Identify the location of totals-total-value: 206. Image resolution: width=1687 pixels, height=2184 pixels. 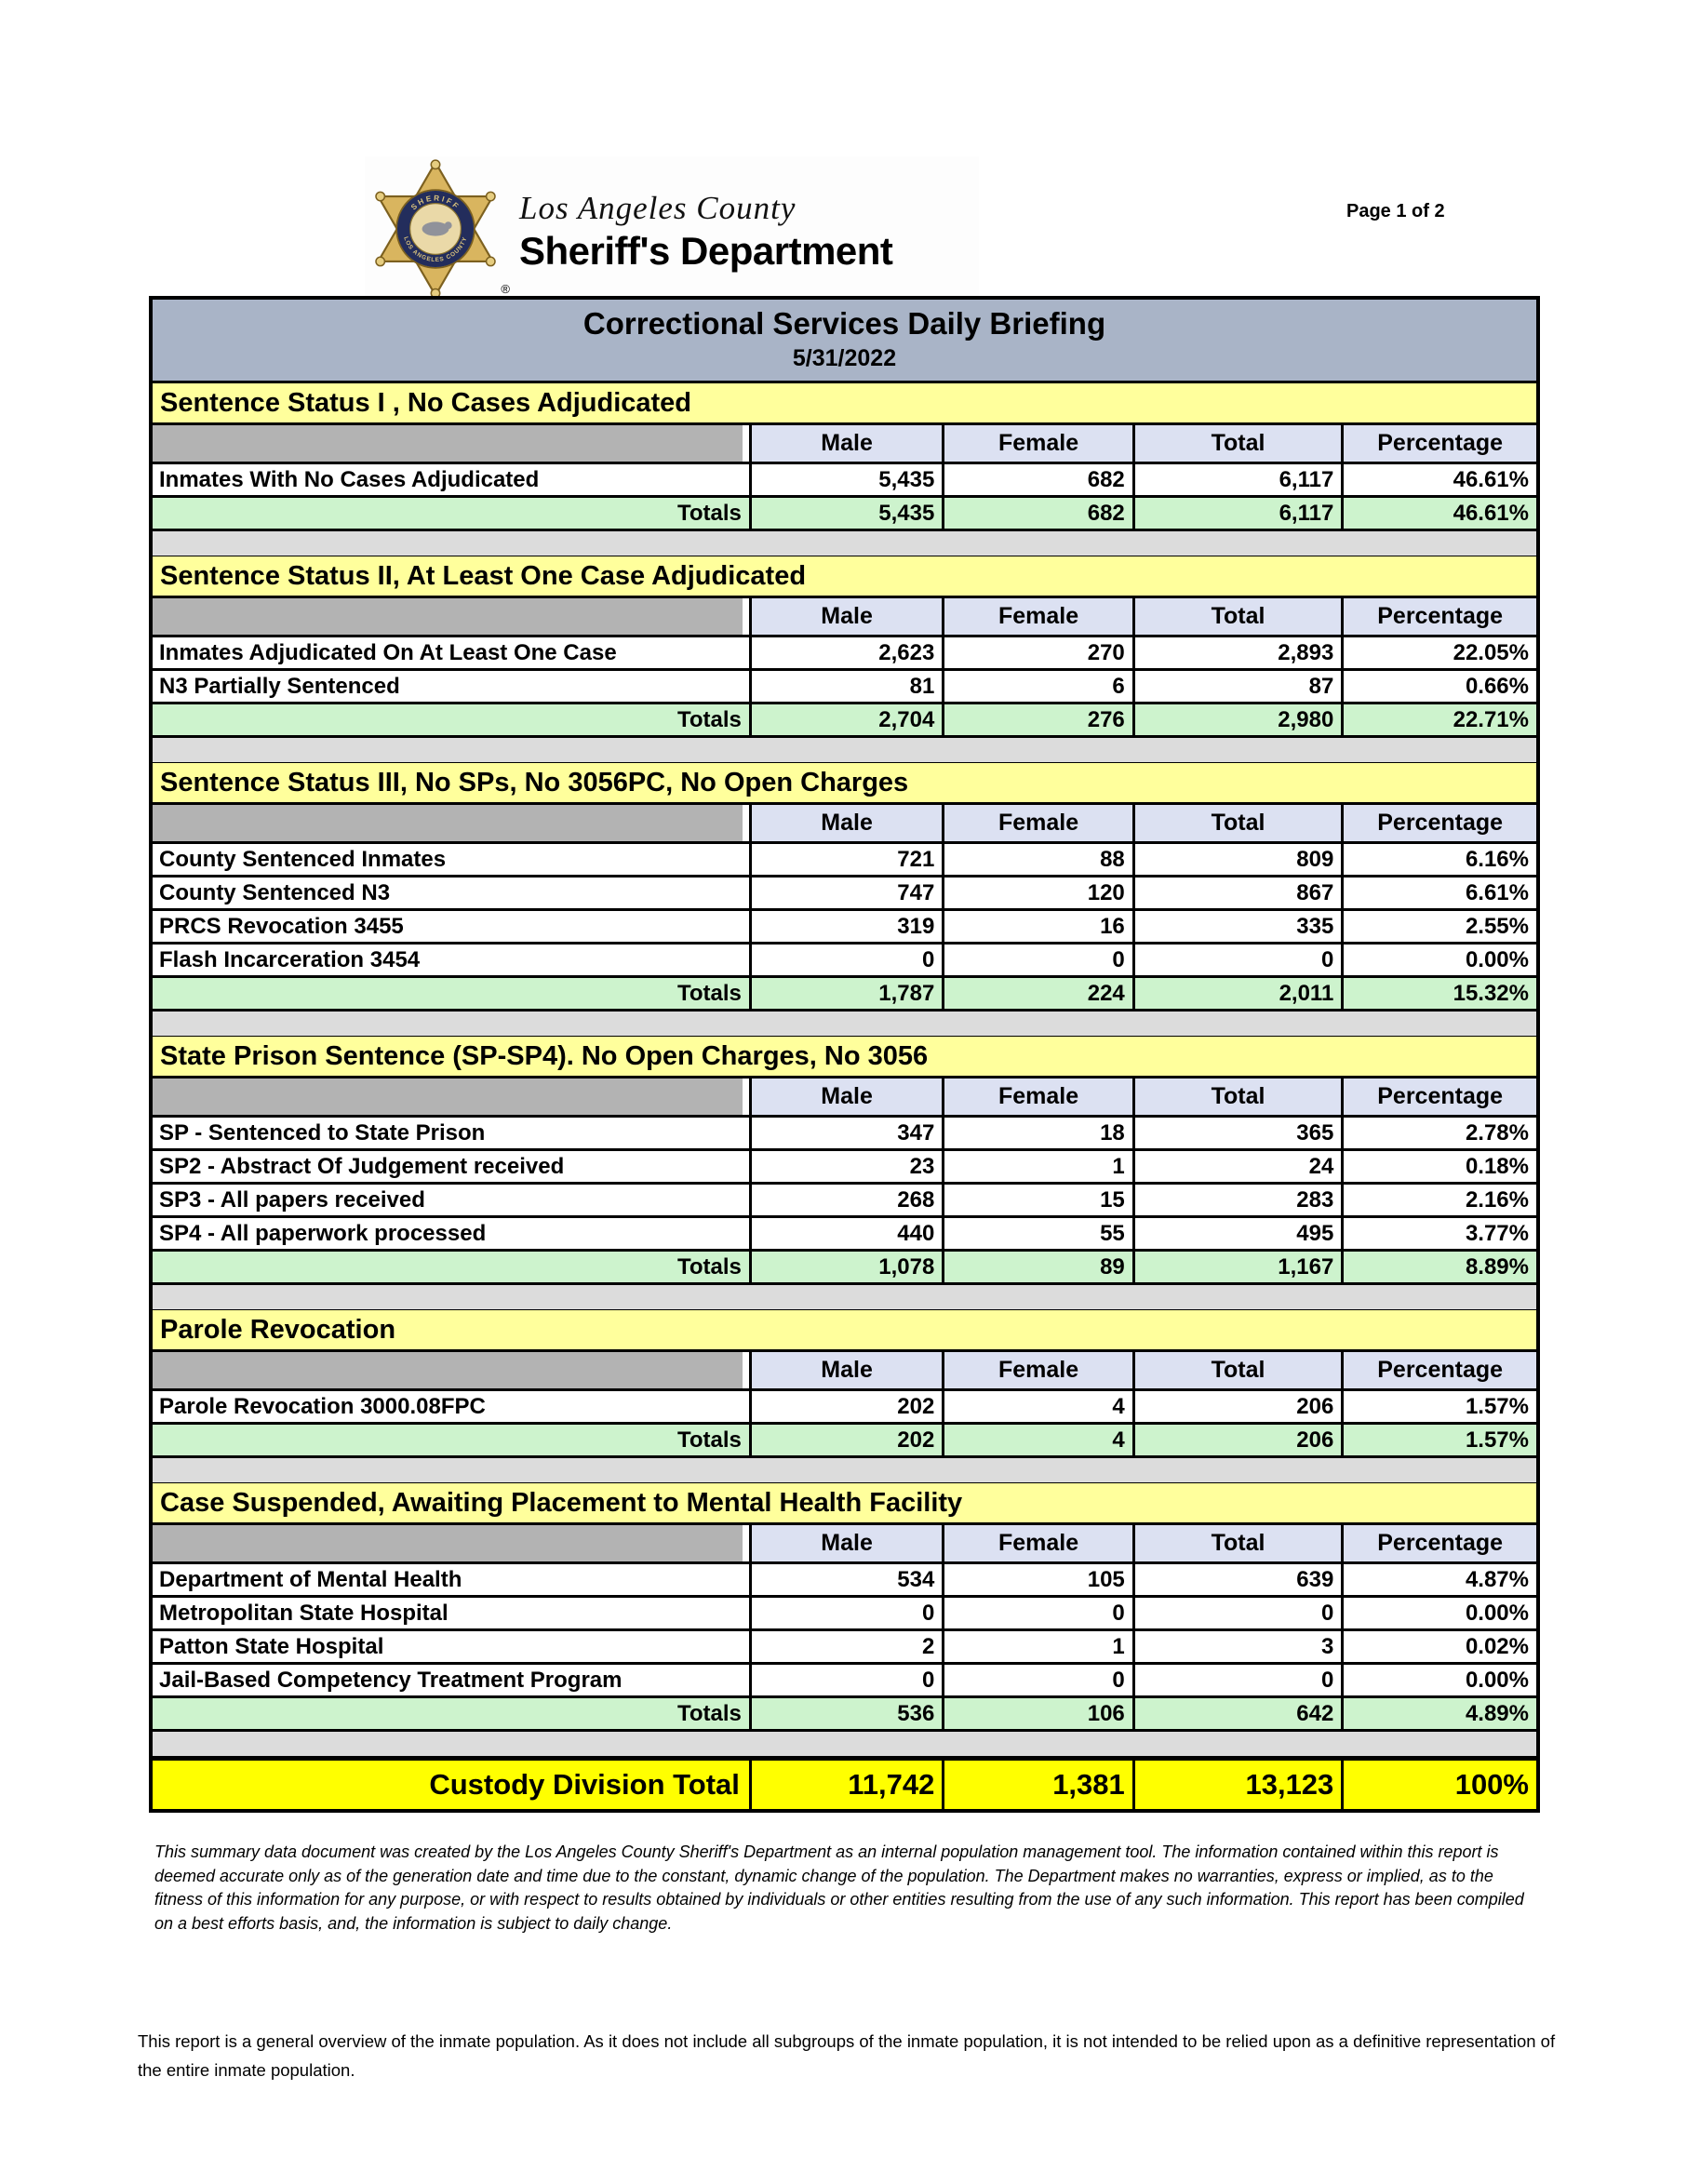
(1236, 1440).